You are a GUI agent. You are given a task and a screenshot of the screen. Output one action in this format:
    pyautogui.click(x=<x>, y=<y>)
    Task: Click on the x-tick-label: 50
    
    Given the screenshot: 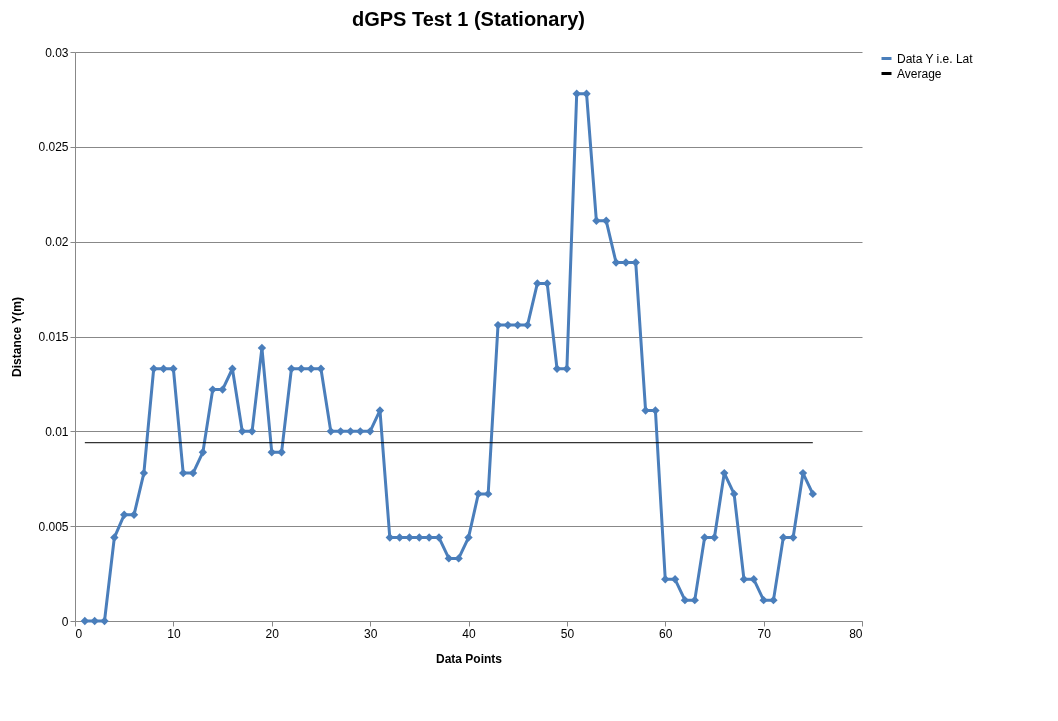 What is the action you would take?
    pyautogui.click(x=567, y=633)
    